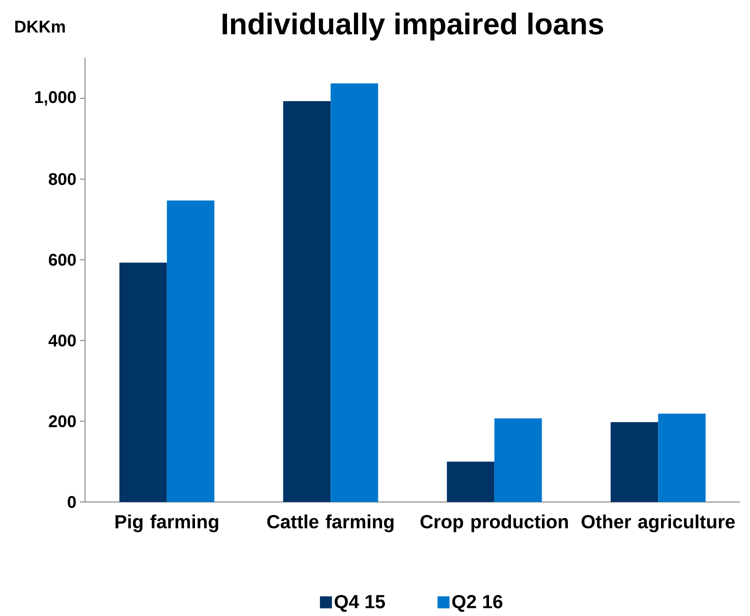 The width and height of the screenshot is (750, 616). Describe the element at coordinates (62, 340) in the screenshot. I see `y-tick-label: 400` at that location.